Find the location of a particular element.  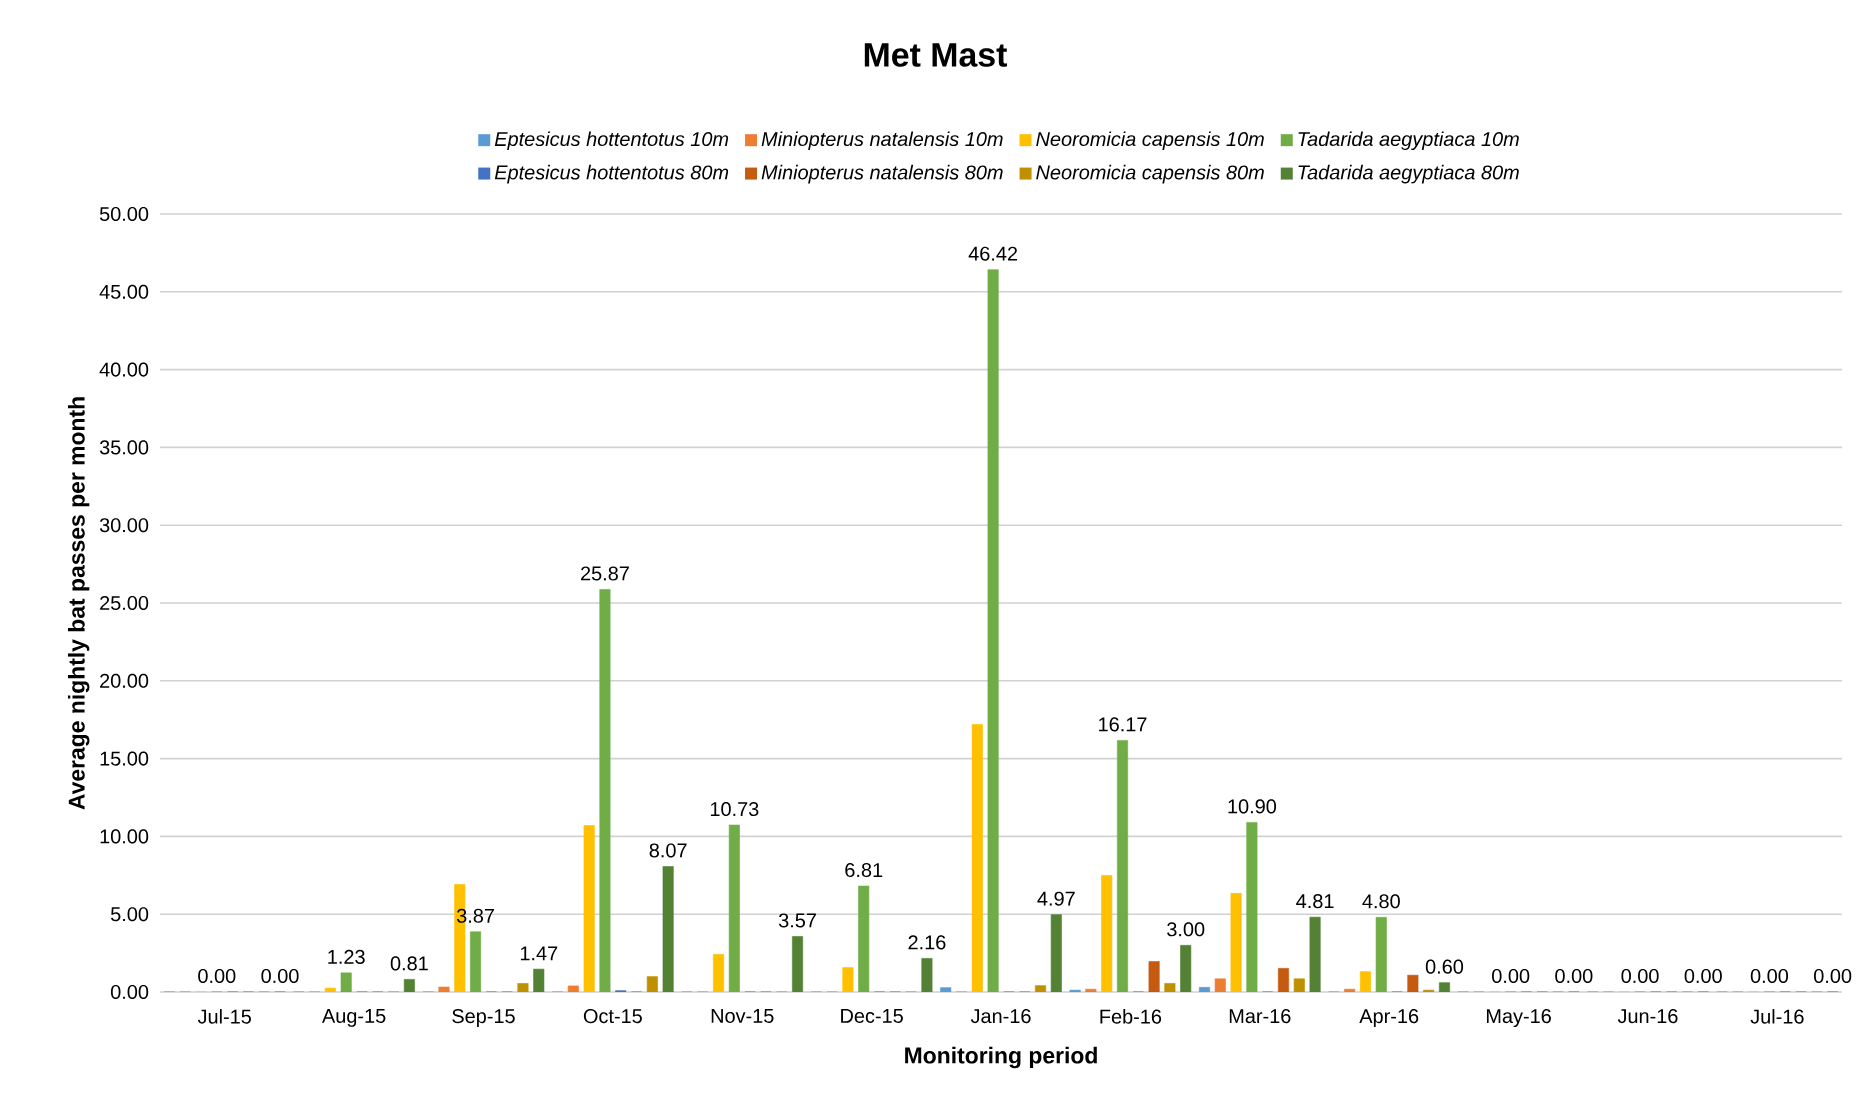

x-tick-label: Feb-16 is located at coordinates (1131, 1016).